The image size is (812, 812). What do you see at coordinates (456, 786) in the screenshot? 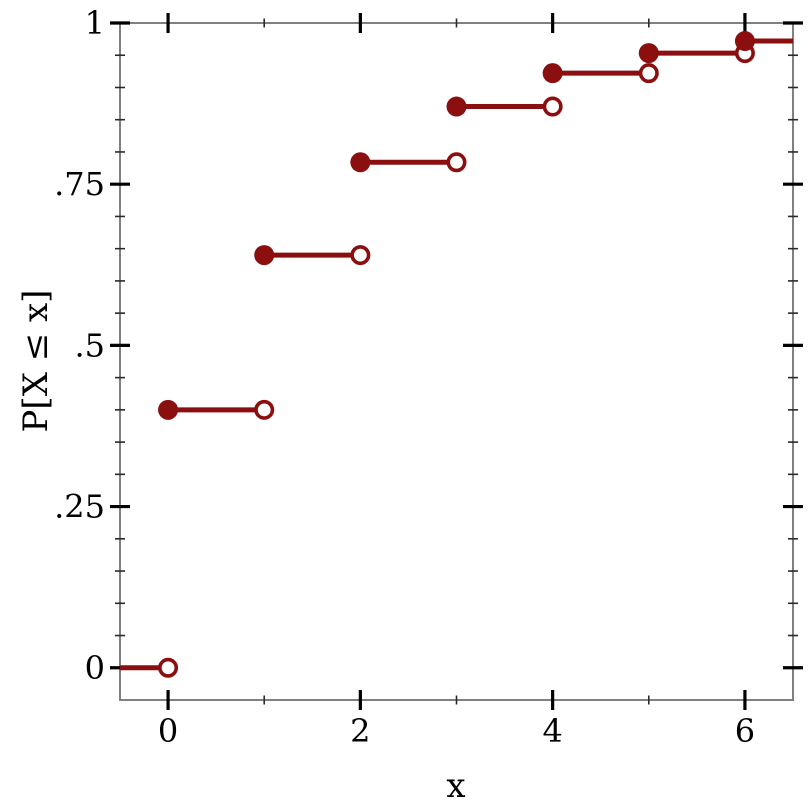
I see `x-axis-label: x` at bounding box center [456, 786].